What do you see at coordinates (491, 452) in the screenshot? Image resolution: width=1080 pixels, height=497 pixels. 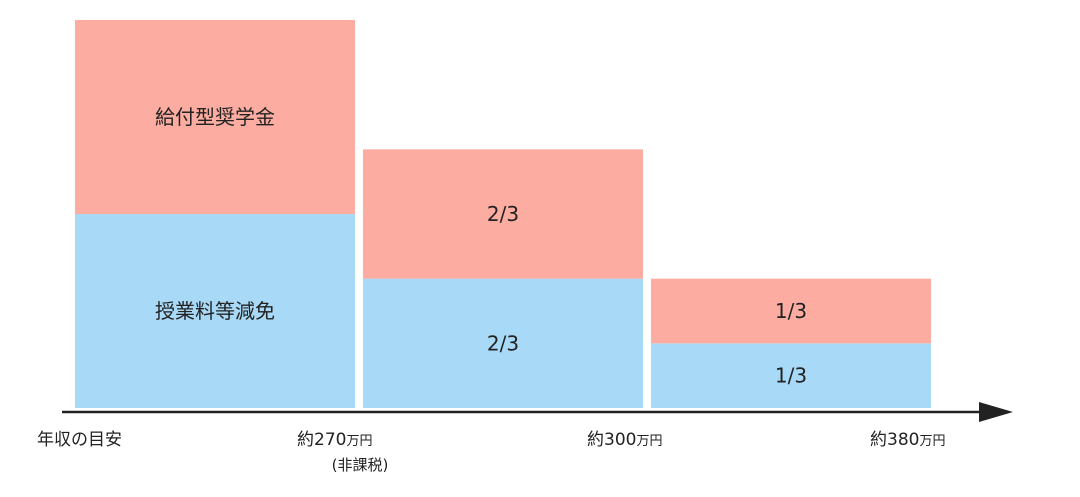 I see `axis-labels-group: 年収の目安 約270万円 (非課税) 約300万円 約380万円` at bounding box center [491, 452].